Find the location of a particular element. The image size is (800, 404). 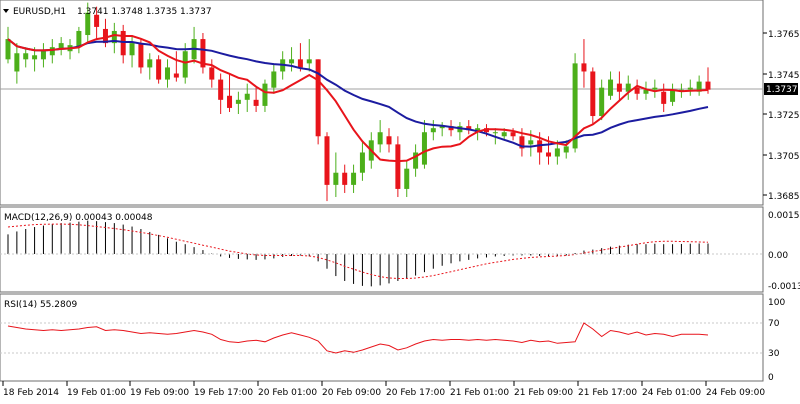

current-price-tag is located at coordinates (781, 89).